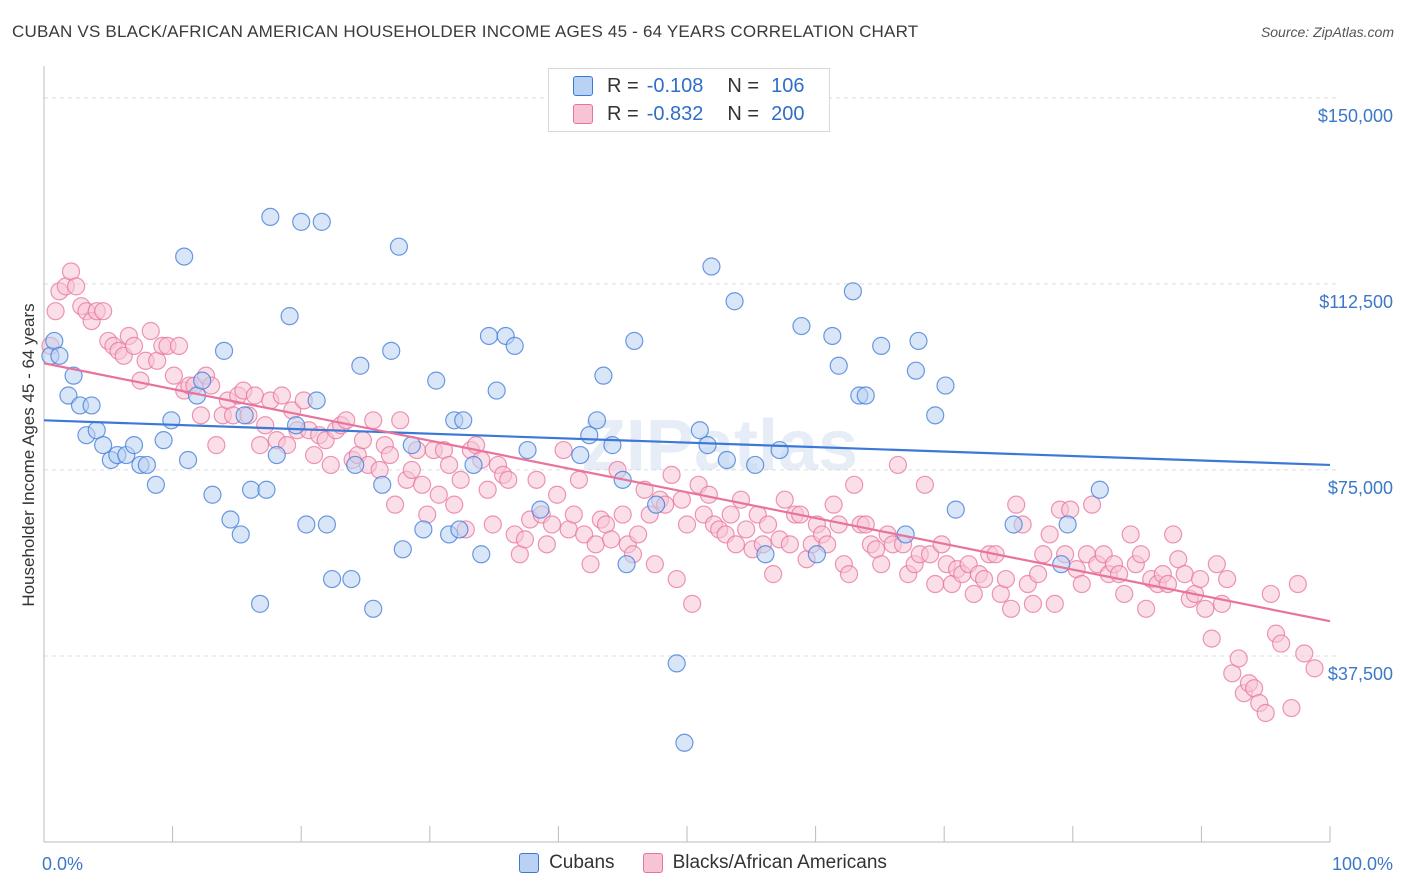  Describe the element at coordinates (675, 85) in the screenshot. I see `legend-r-value: -0.108` at that location.